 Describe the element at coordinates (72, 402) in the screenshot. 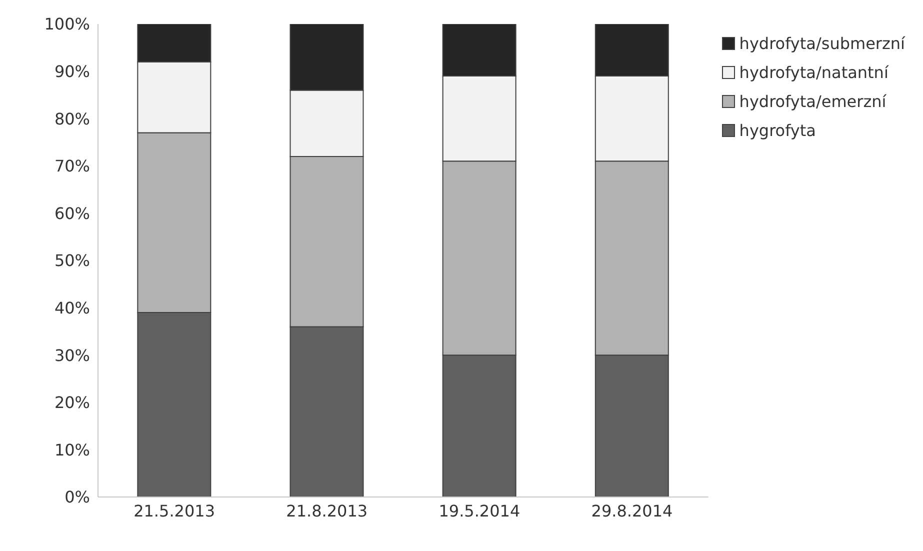

I see `y-tick-label: 20%` at that location.